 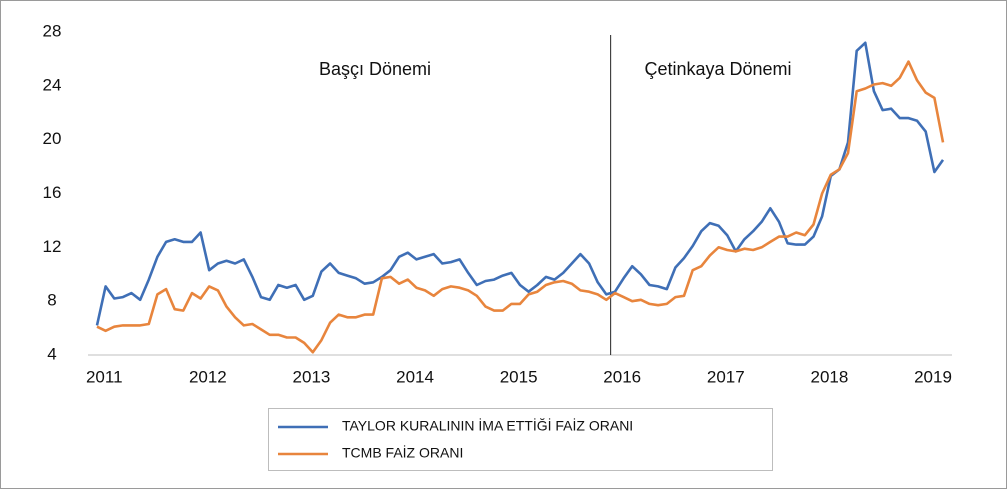 What do you see at coordinates (487, 425) in the screenshot?
I see `legend-label: TAYLOR KURALININ İMA ETTİĞİ FAİZ ORANI` at bounding box center [487, 425].